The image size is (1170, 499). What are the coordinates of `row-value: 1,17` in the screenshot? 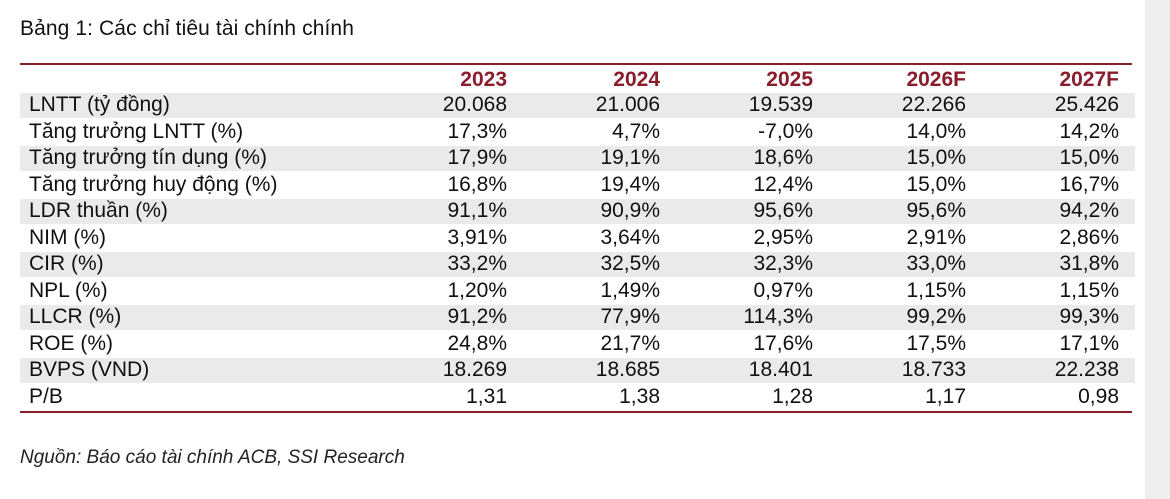 It's located at (905, 397).